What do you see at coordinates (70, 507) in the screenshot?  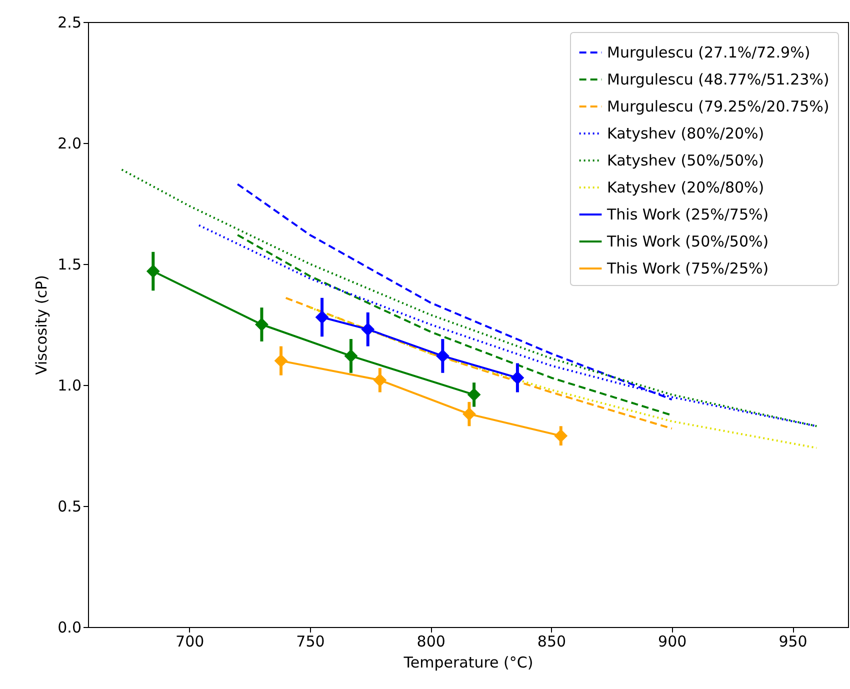 I see `y-tick-label: 0.5` at bounding box center [70, 507].